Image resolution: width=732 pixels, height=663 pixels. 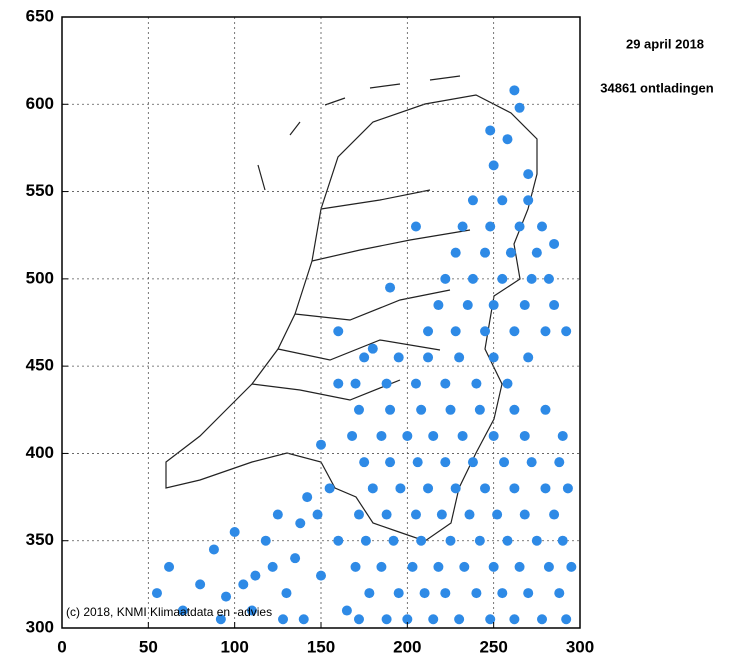 I want to click on x-tick-label: 150, so click(x=321, y=646).